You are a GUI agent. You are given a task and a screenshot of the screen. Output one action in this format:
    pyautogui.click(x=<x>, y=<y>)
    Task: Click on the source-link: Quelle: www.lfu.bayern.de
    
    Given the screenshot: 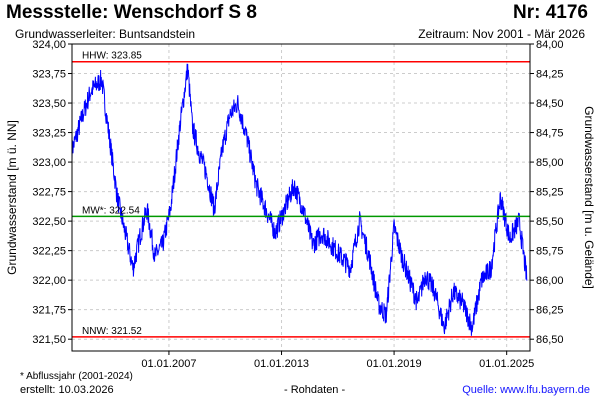 What is the action you would take?
    pyautogui.click(x=526, y=390)
    